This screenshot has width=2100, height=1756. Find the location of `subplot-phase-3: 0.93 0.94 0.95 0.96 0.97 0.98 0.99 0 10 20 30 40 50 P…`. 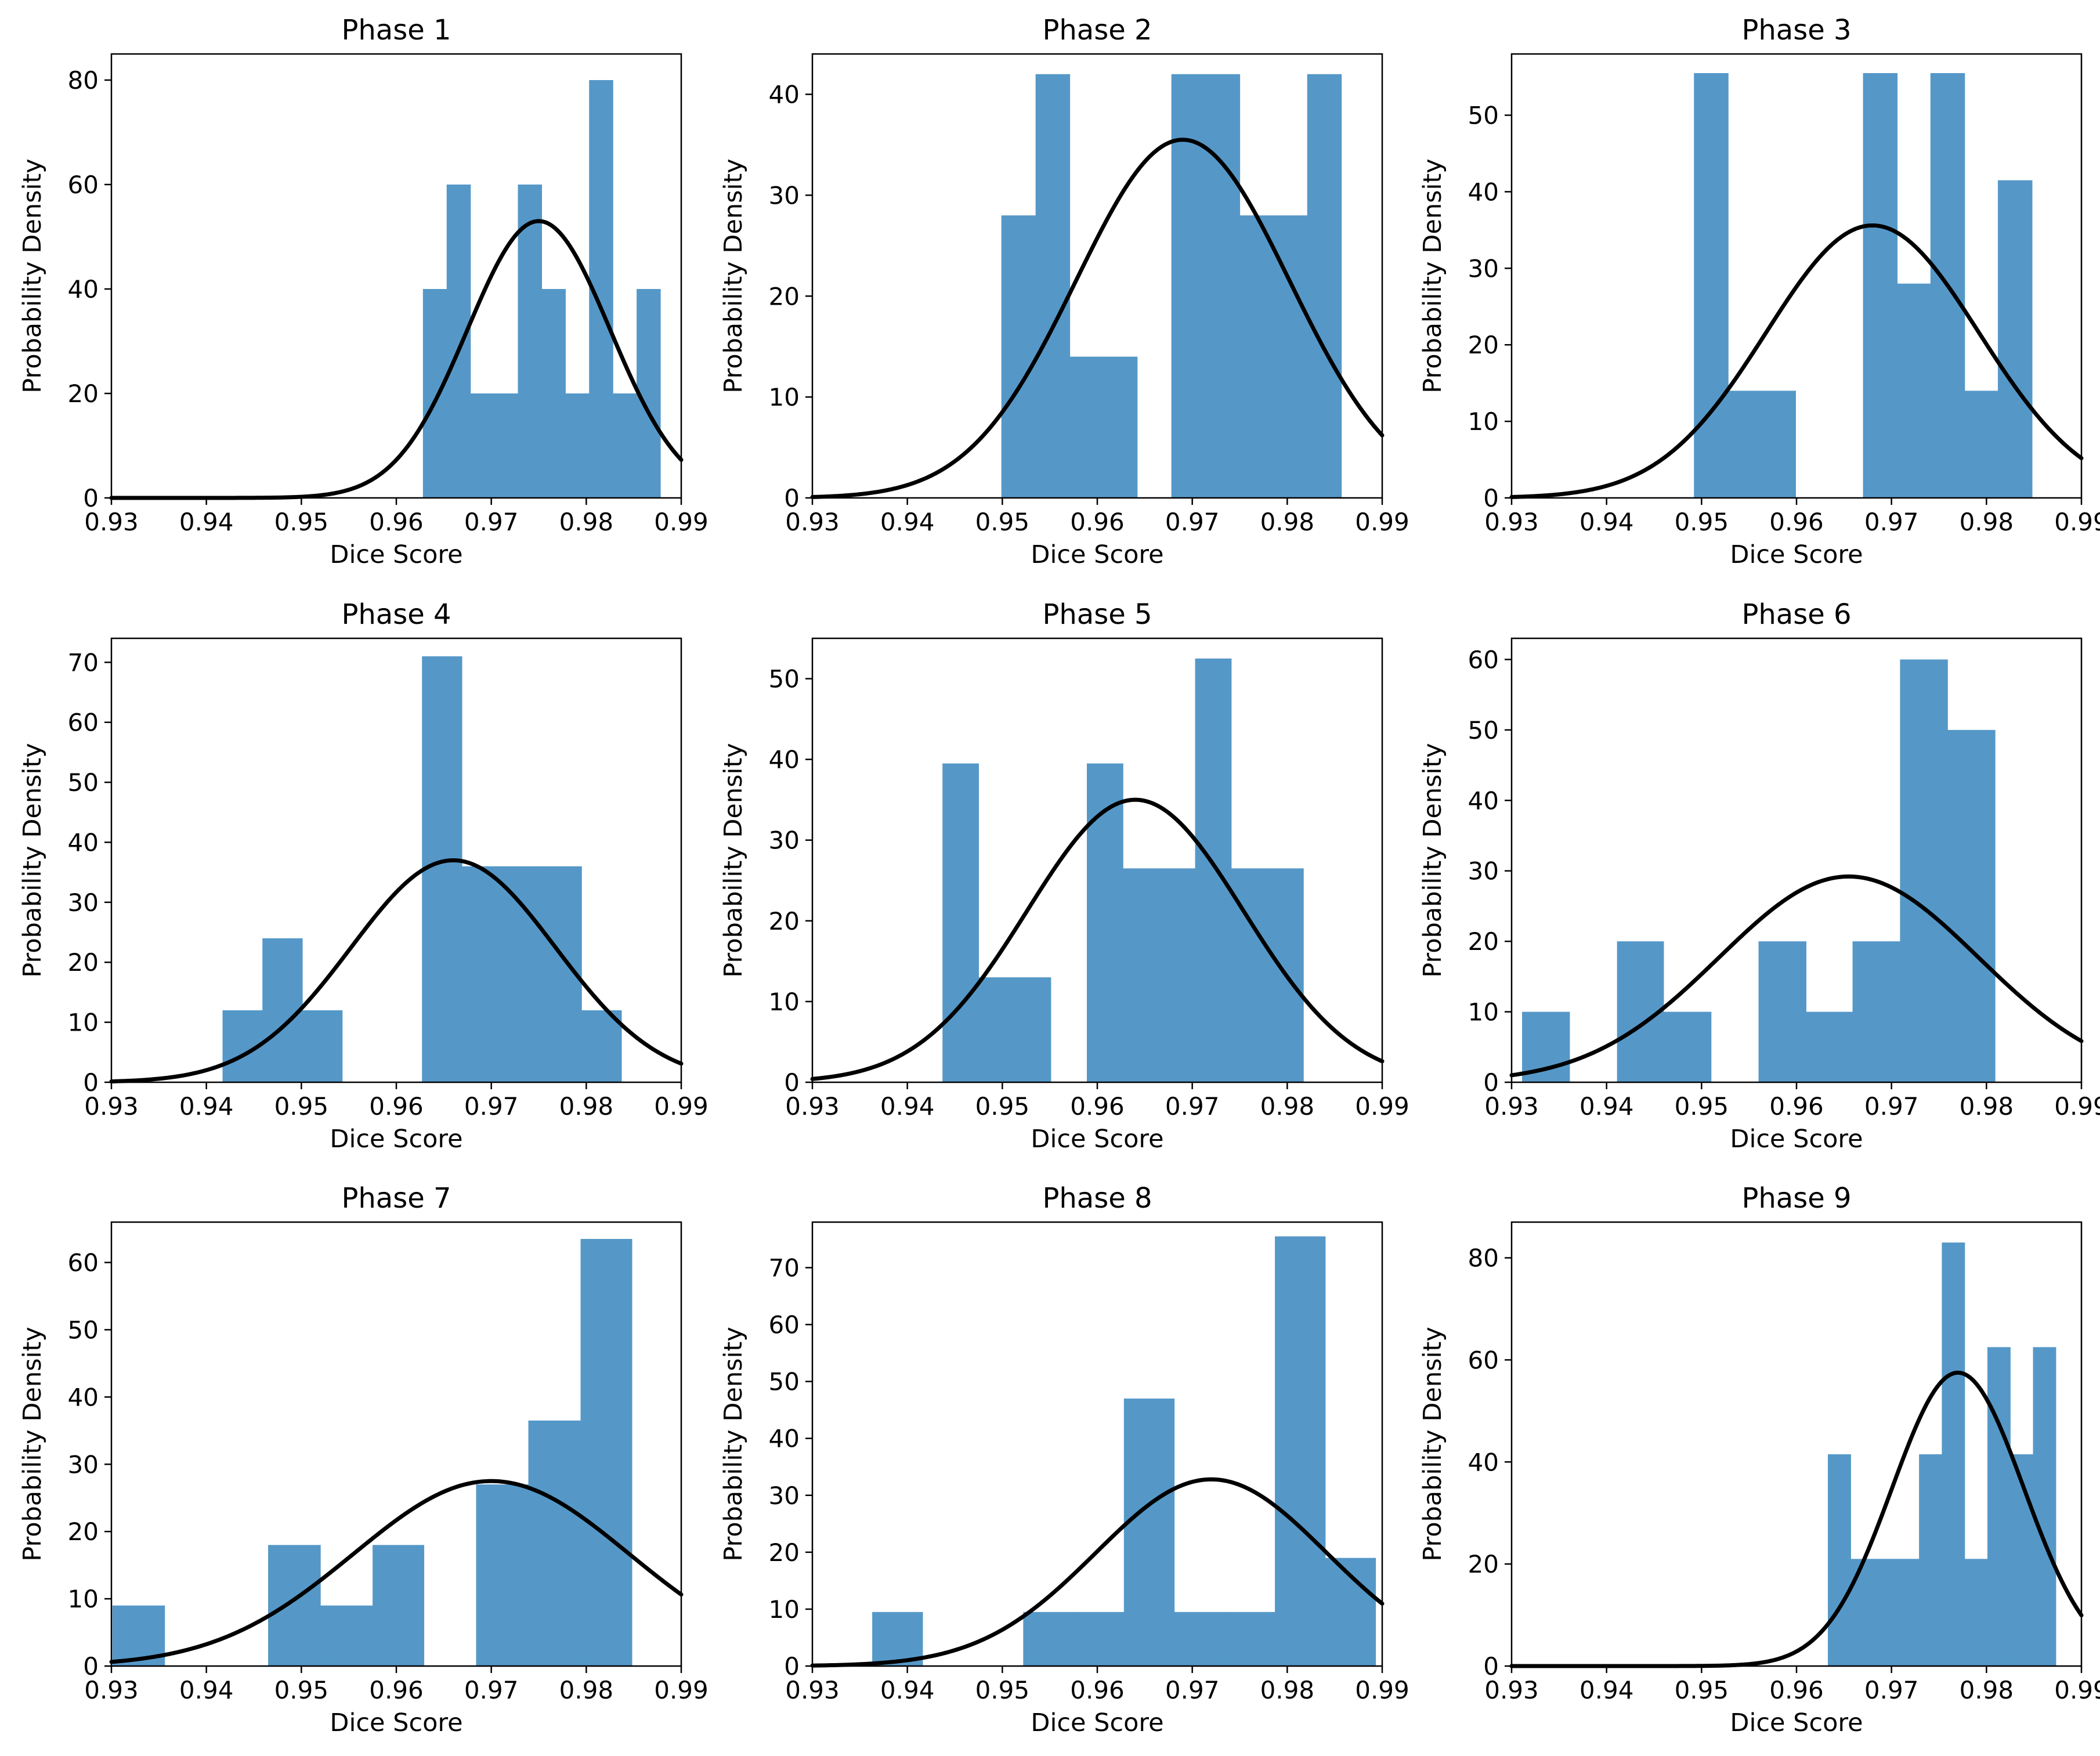

subplot-phase-3: 0.93 0.94 0.95 0.96 0.97 0.98 0.99 0 10 20 30 40 50 P… is located at coordinates (1759, 291).